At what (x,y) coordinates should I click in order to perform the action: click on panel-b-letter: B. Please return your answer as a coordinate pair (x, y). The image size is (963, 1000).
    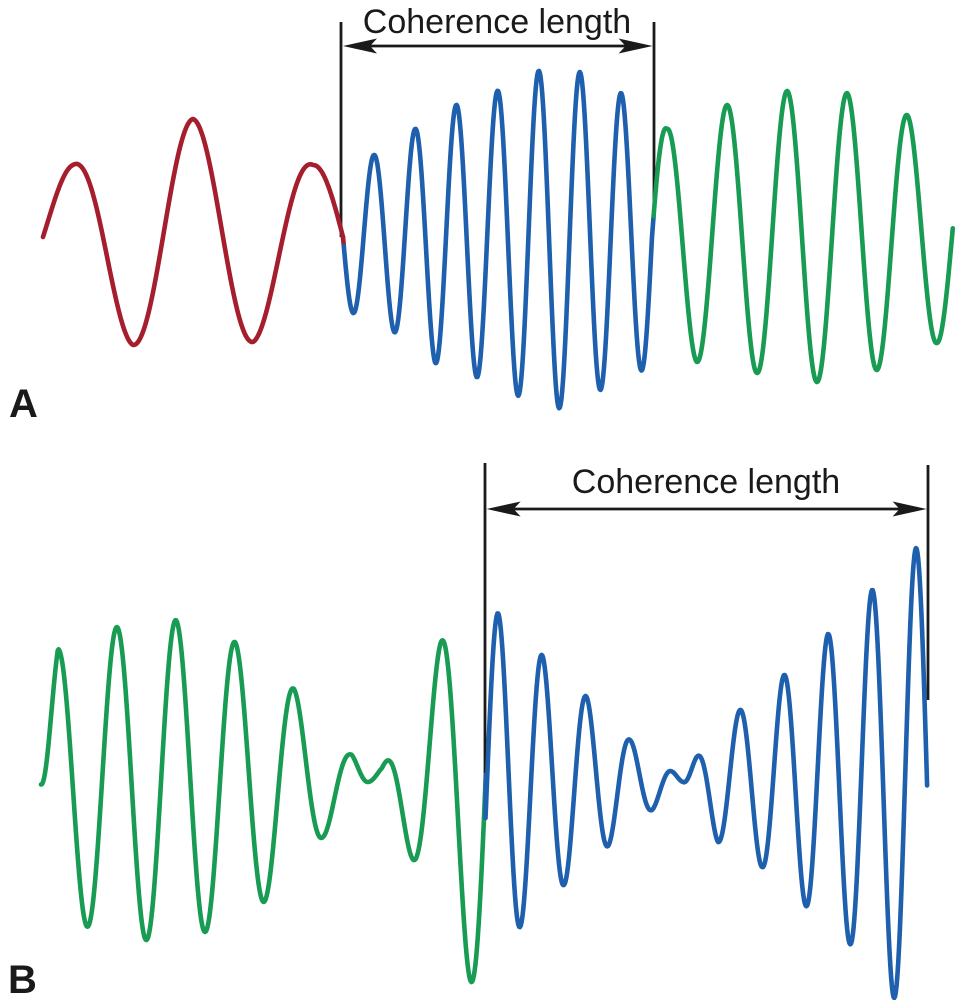
    Looking at the image, I should click on (22, 979).